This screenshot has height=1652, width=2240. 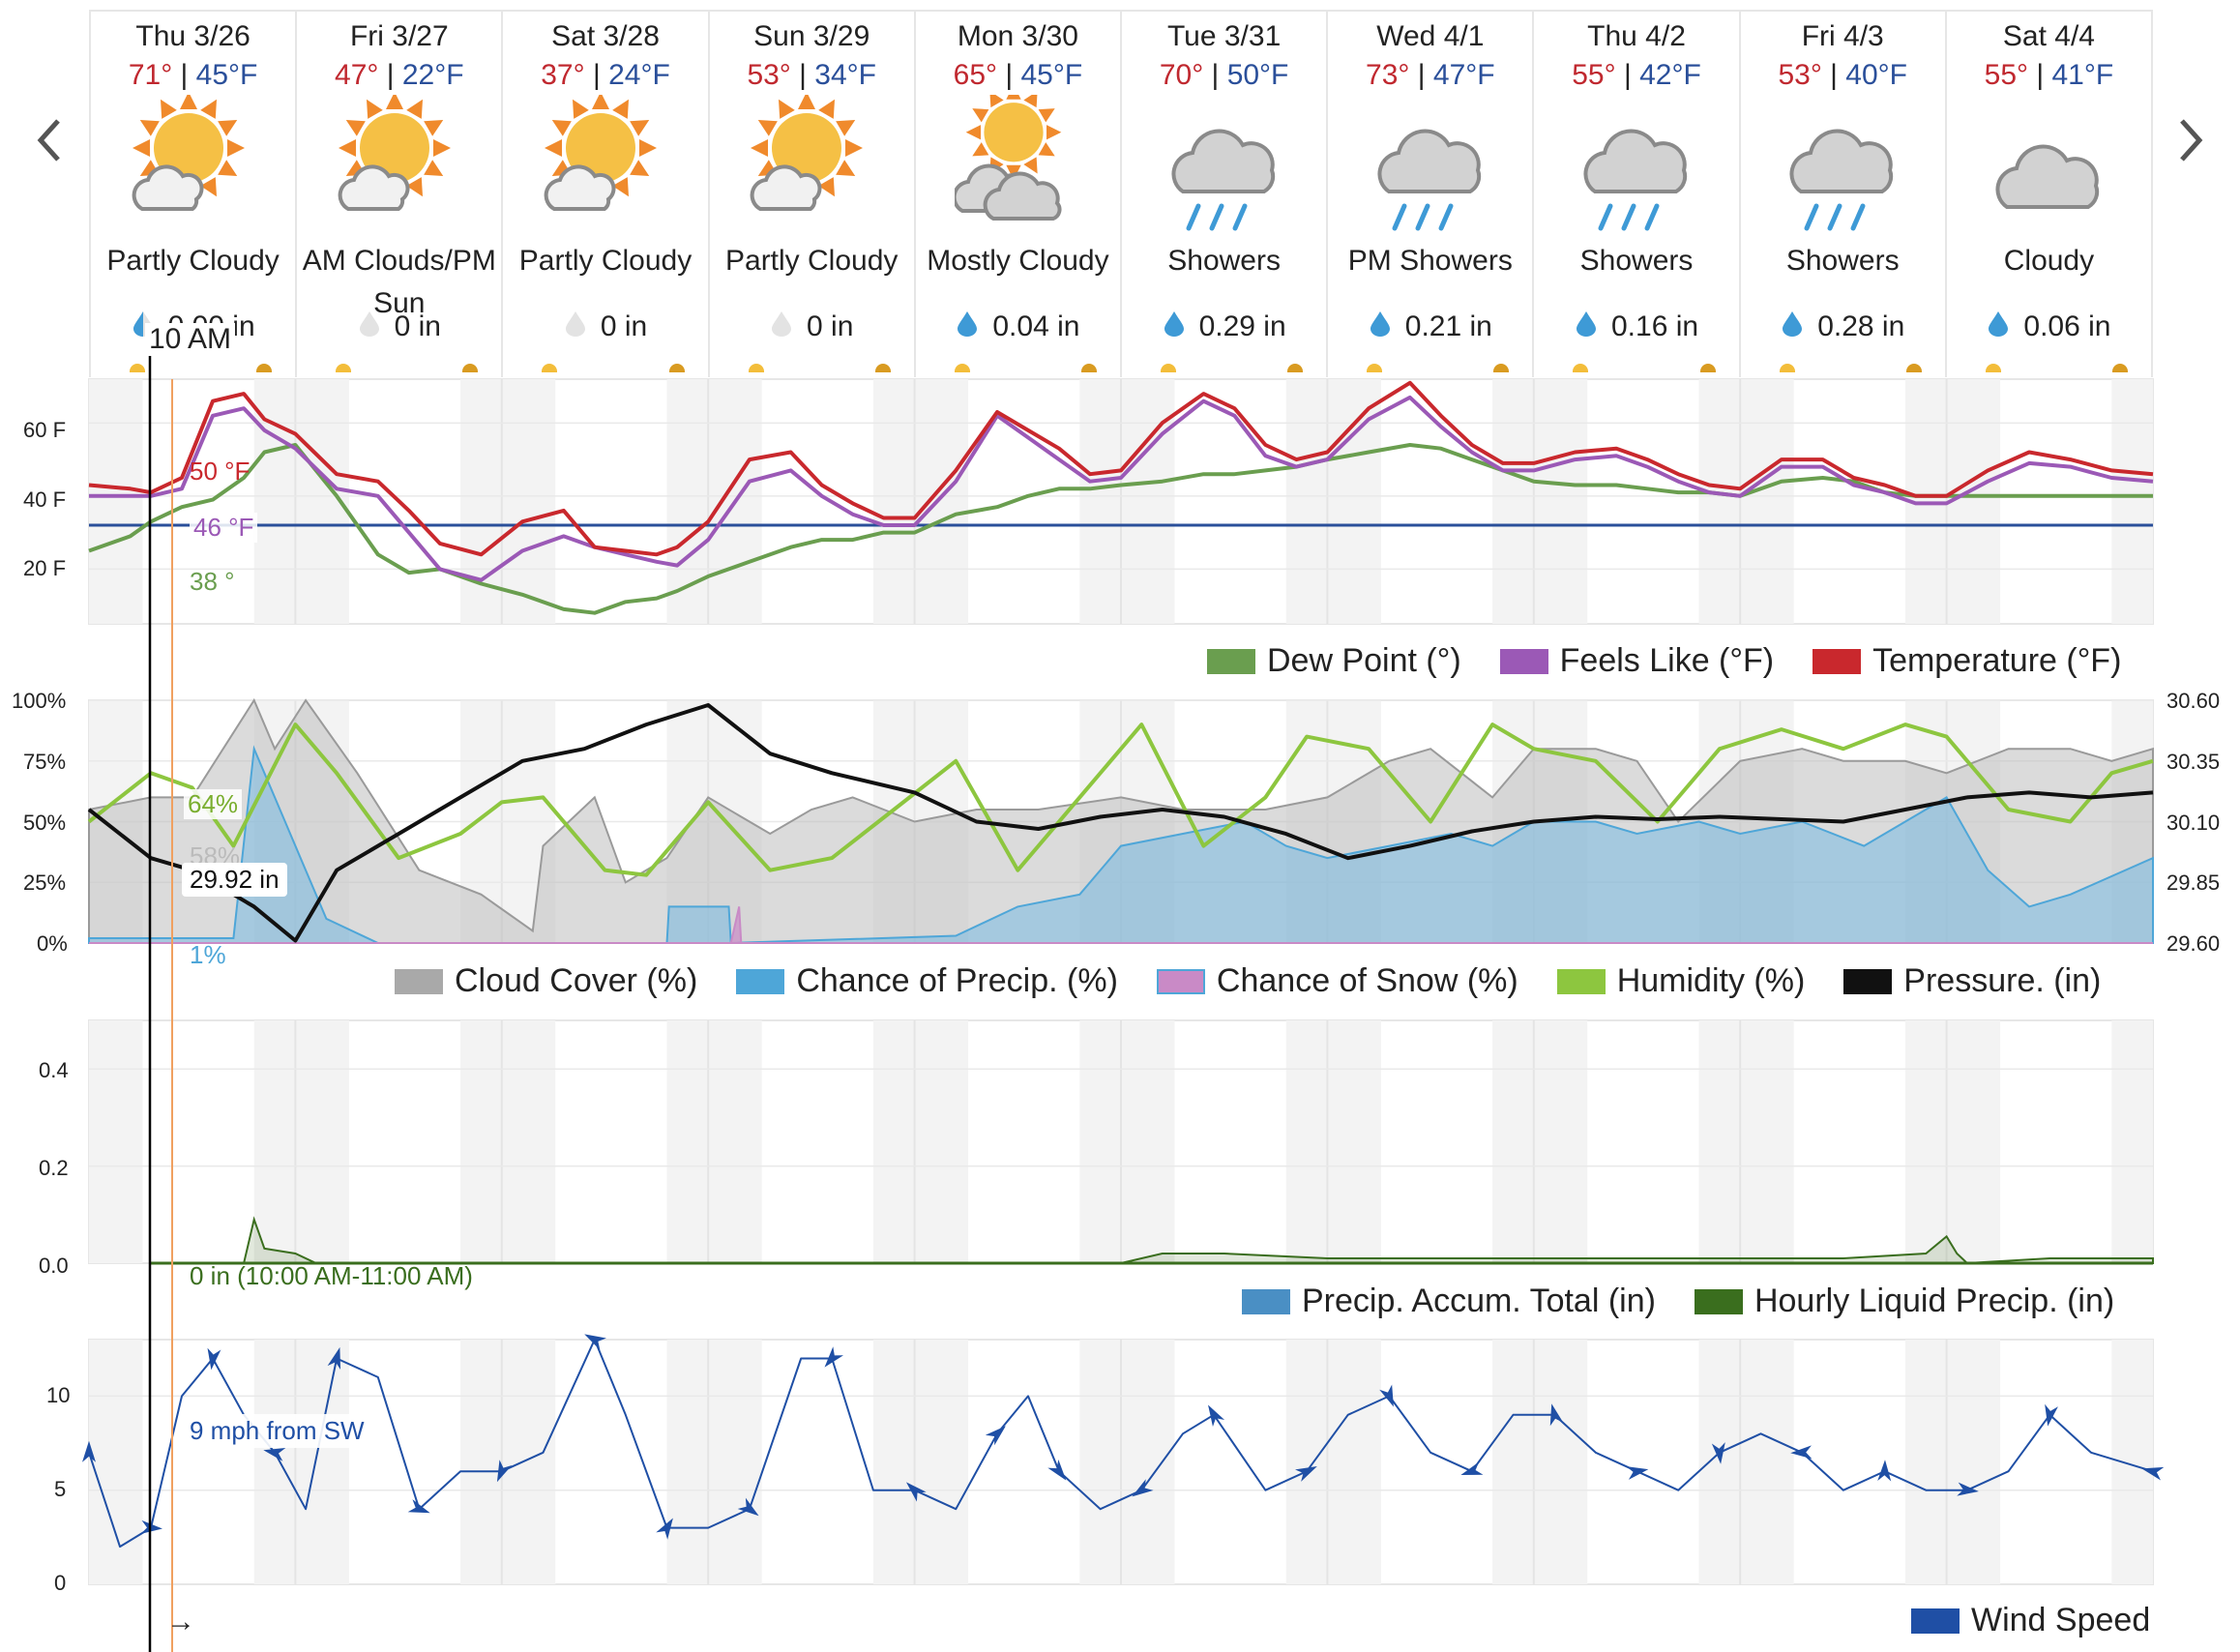 I want to click on day-temps: 70° | 50°F, so click(x=1224, y=75).